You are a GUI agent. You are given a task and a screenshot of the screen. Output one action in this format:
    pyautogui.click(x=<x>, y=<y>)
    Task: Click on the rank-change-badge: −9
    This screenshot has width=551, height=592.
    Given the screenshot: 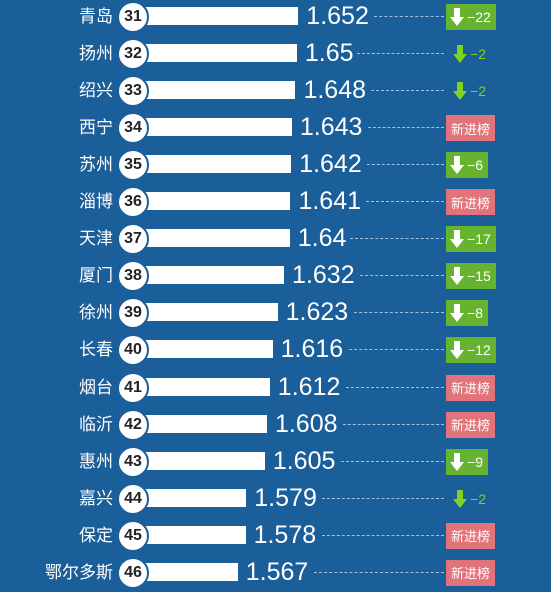 What is the action you would take?
    pyautogui.click(x=467, y=461)
    